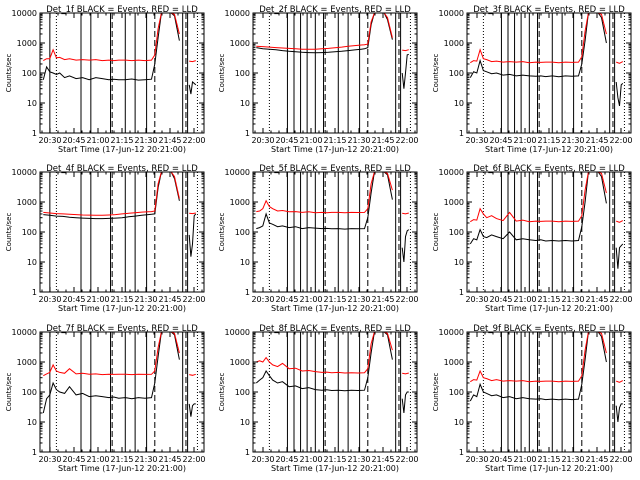 The height and width of the screenshot is (480, 640). Describe the element at coordinates (549, 329) in the screenshot. I see `chart-title: Det_9f BLACK = Events, RED = LLD` at that location.